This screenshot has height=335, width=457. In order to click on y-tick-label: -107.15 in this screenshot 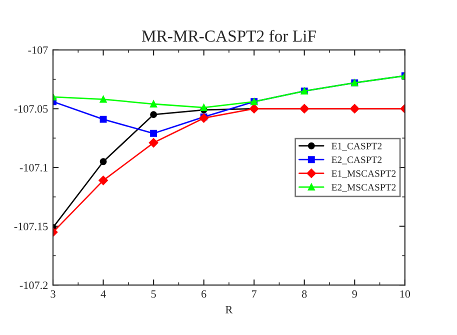, I will do `click(31, 226)`.